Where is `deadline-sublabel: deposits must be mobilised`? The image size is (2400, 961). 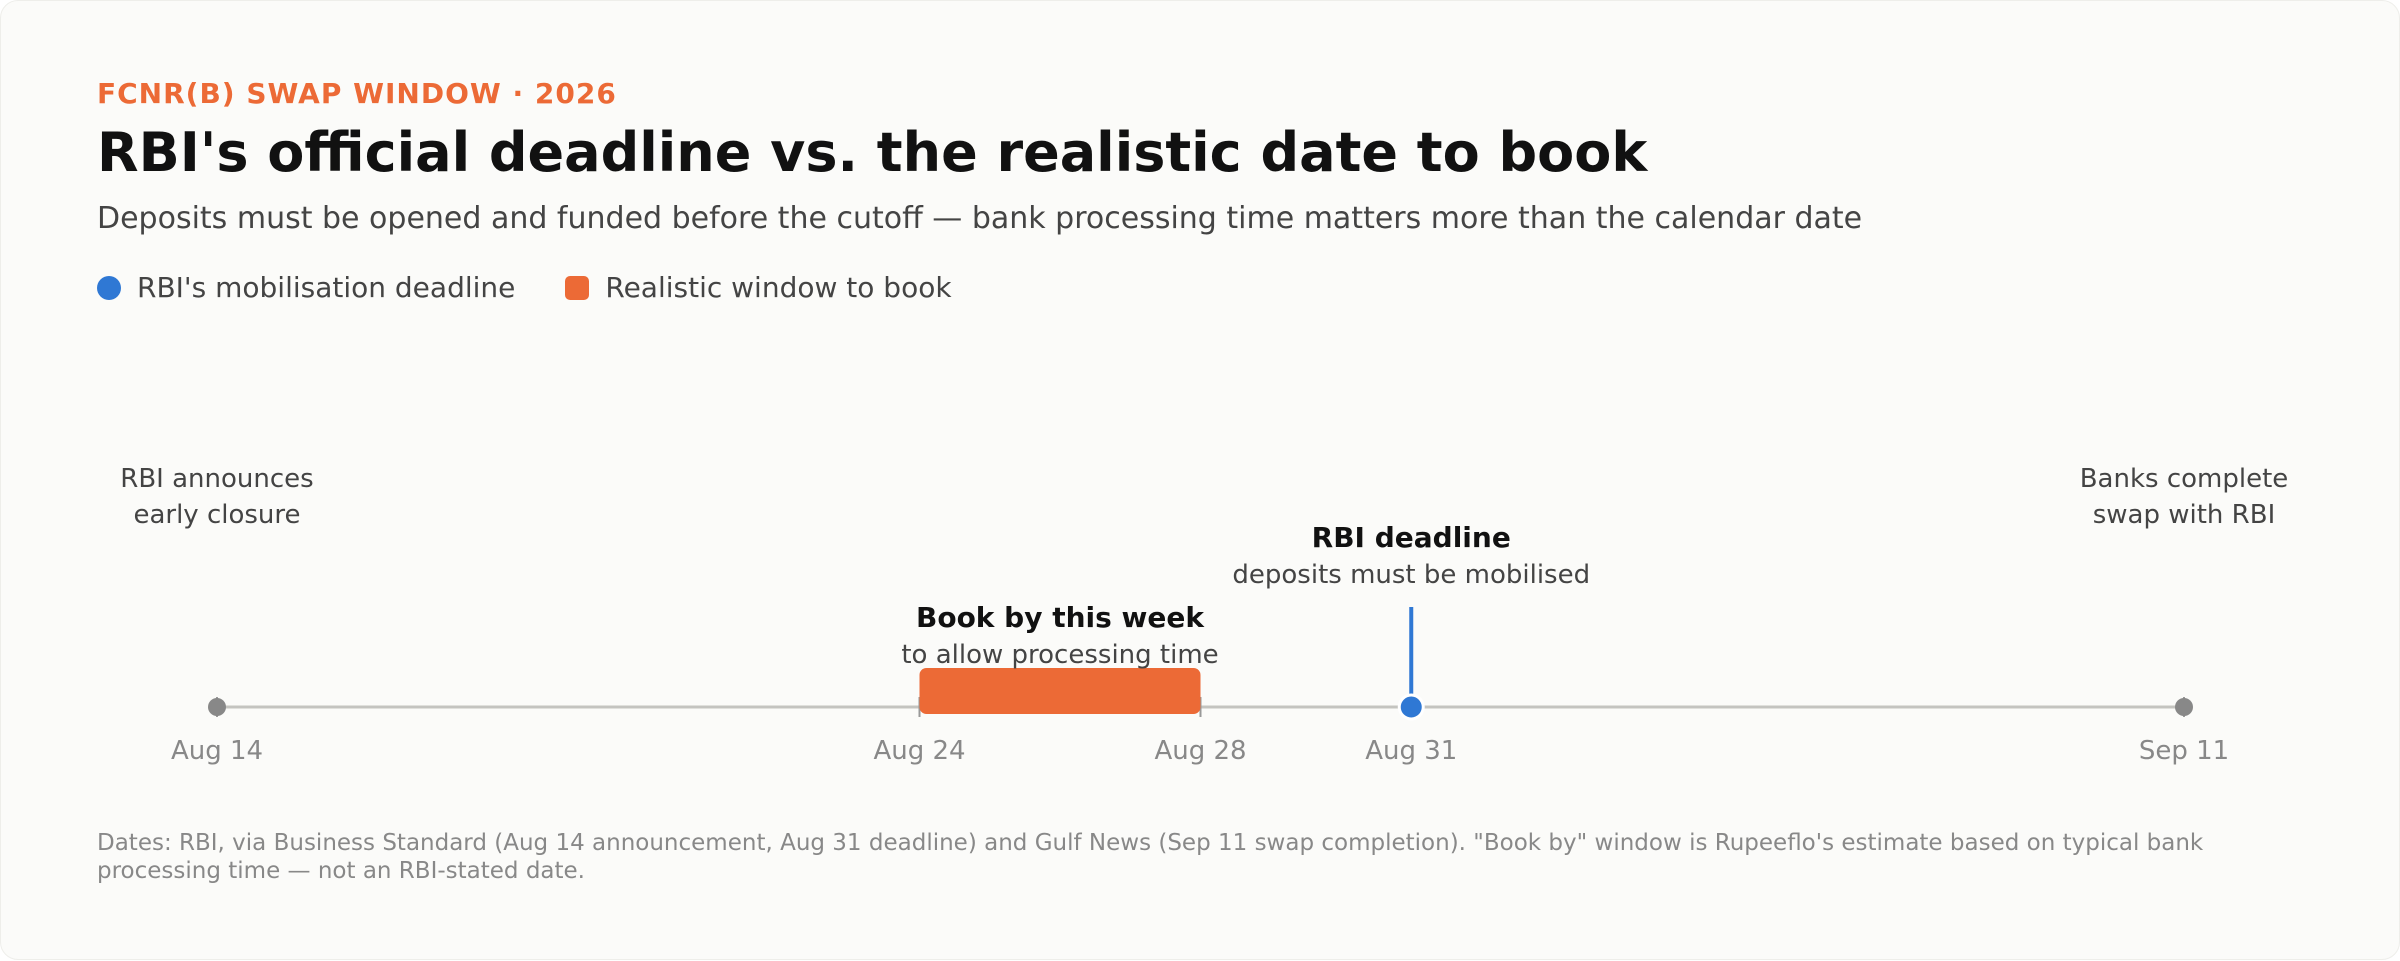
deadline-sublabel: deposits must be mobilised is located at coordinates (1411, 575).